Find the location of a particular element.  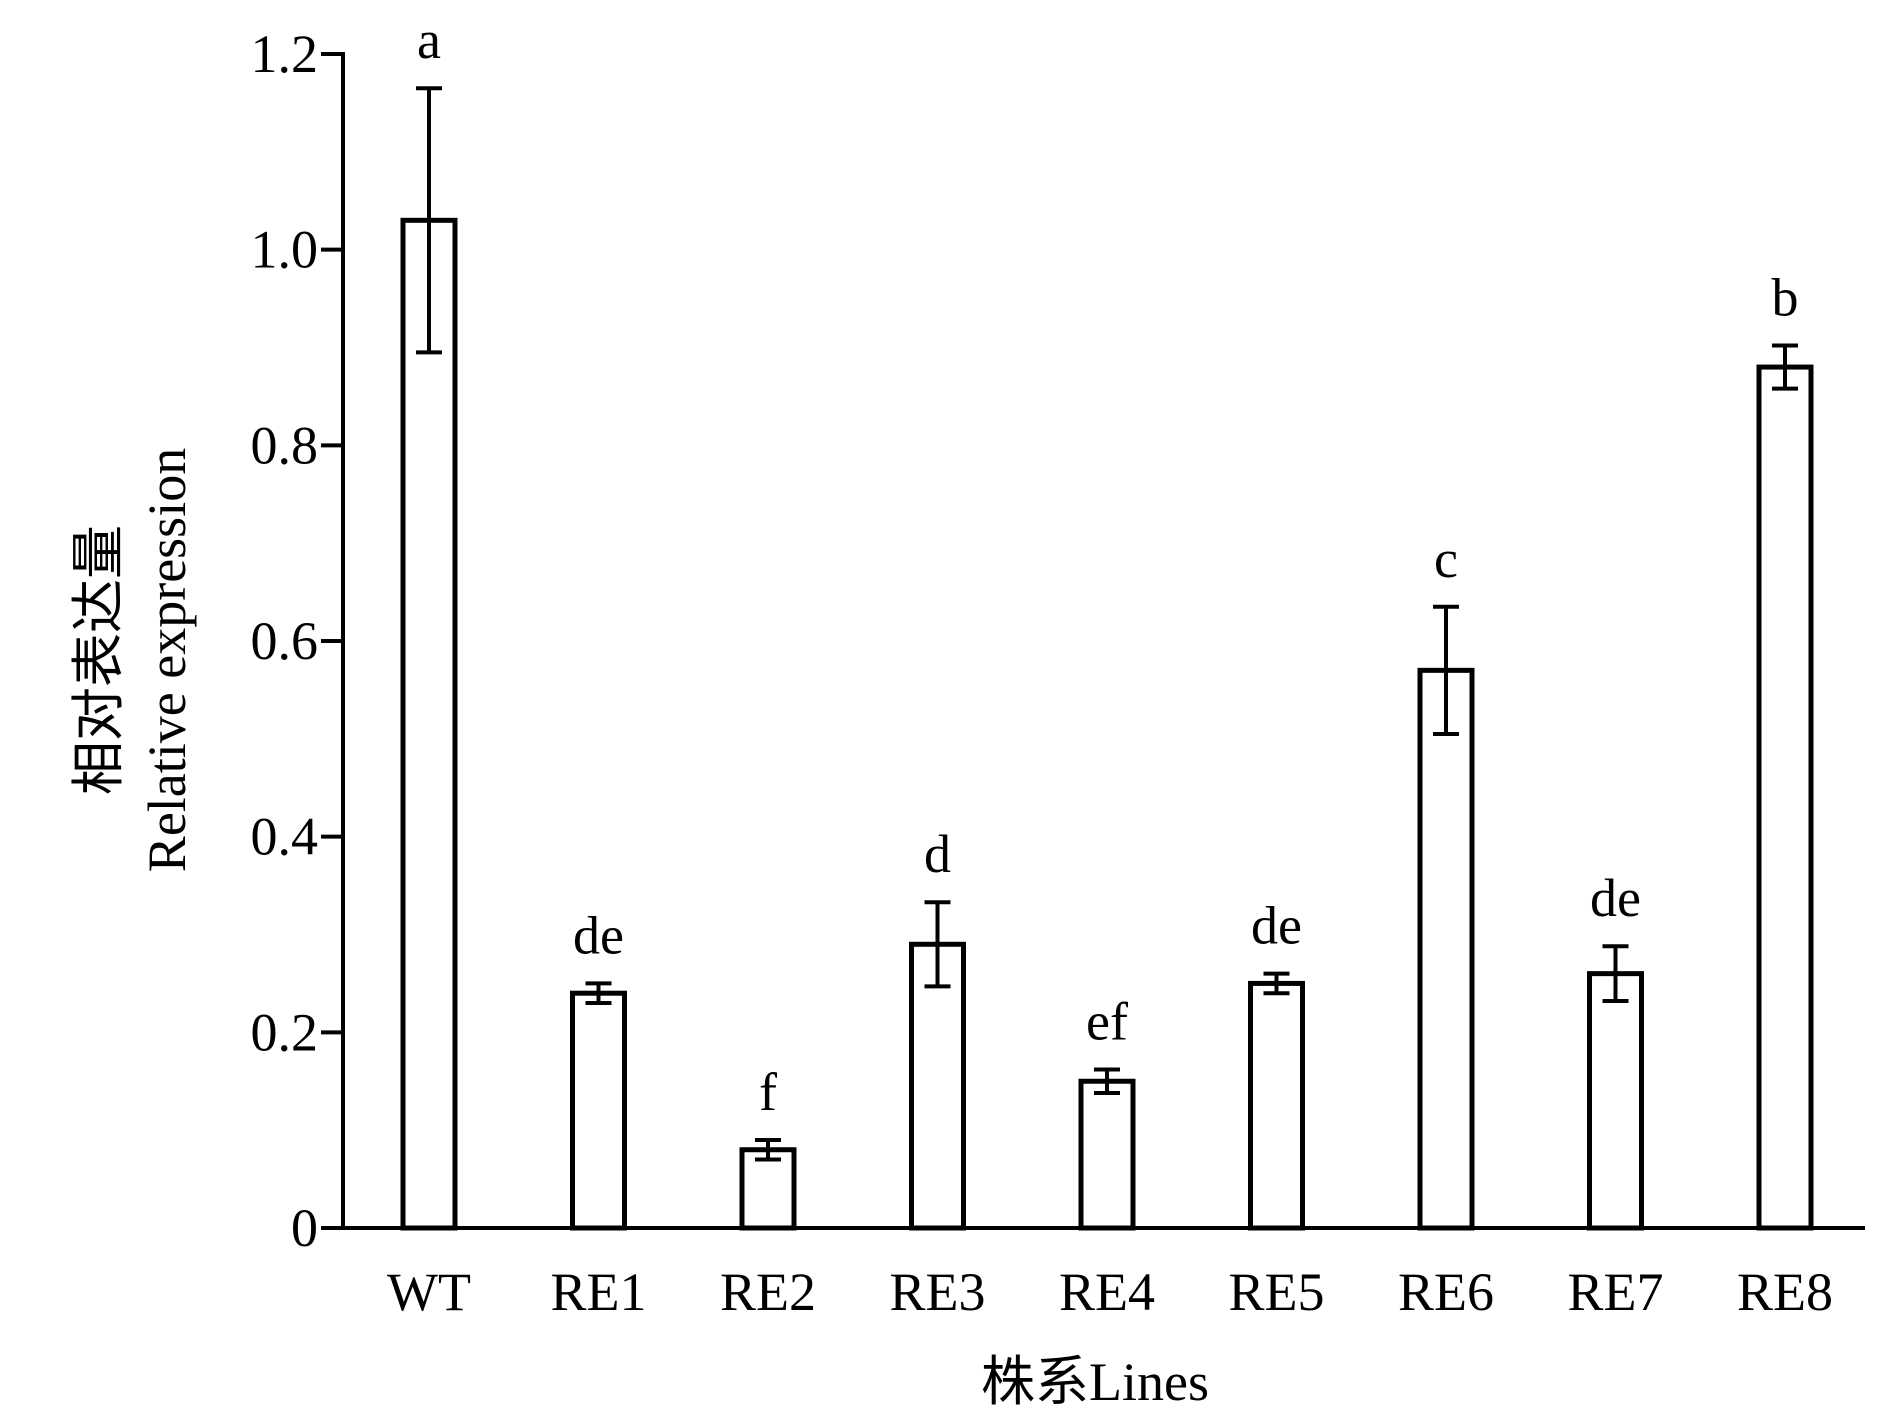

bar-group-wt: a WT is located at coordinates (429, 666).